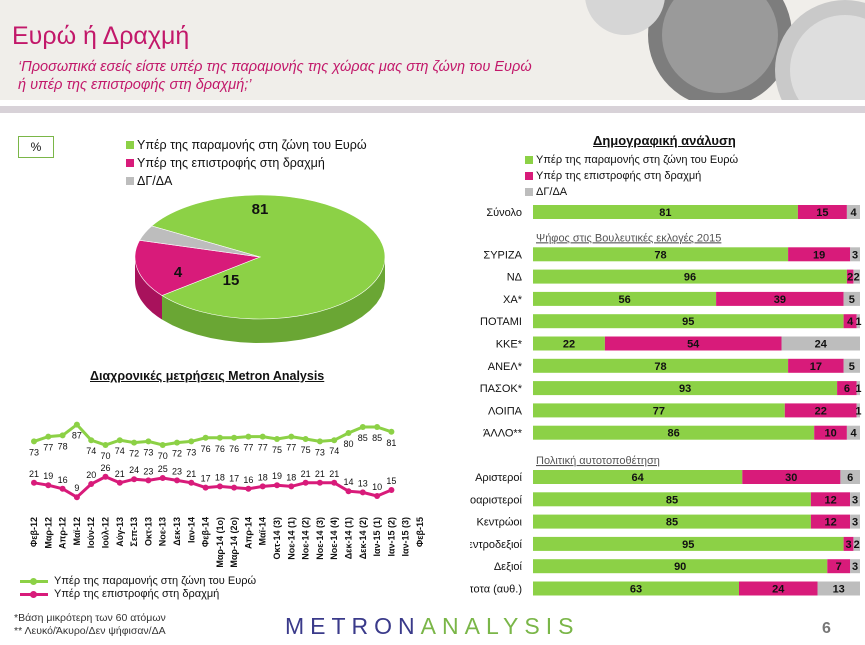  I want to click on page-number: 6, so click(826, 628).